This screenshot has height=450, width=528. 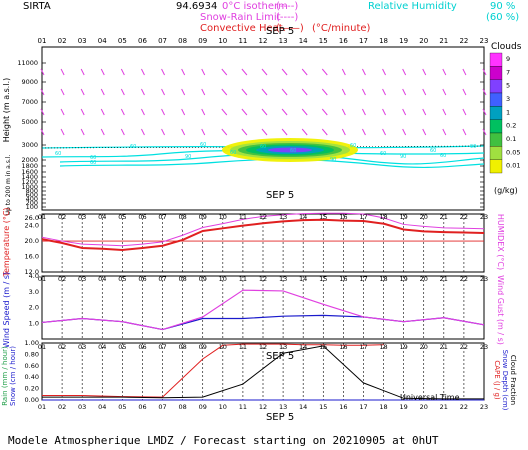 I want to click on hour-tick-precip-05: 05, so click(x=122, y=407).